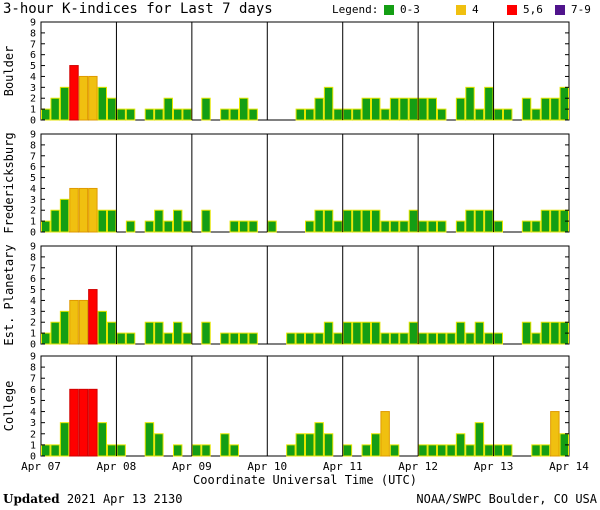 Image resolution: width=600 pixels, height=510 pixels. What do you see at coordinates (33, 167) in the screenshot?
I see `ytick-label-fredericksburg-6: 6` at bounding box center [33, 167].